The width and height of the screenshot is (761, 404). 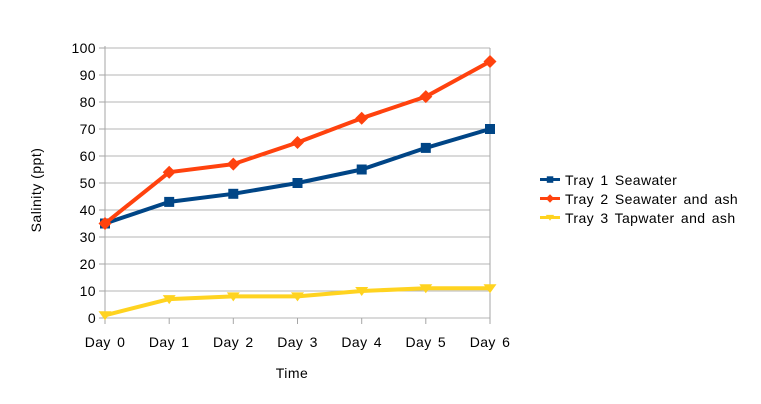 What do you see at coordinates (88, 264) in the screenshot?
I see `y-tick-label: 20` at bounding box center [88, 264].